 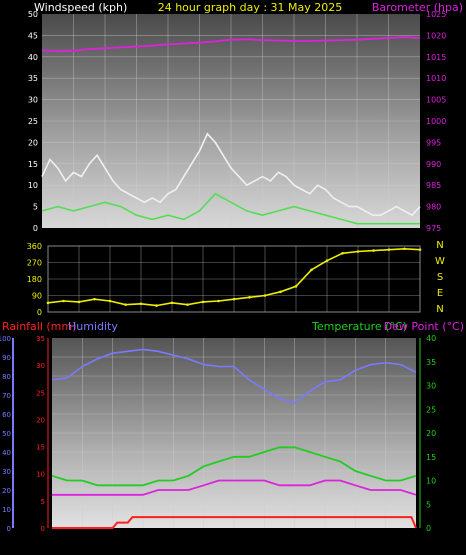 I want to click on compass-label: W, so click(x=440, y=261).